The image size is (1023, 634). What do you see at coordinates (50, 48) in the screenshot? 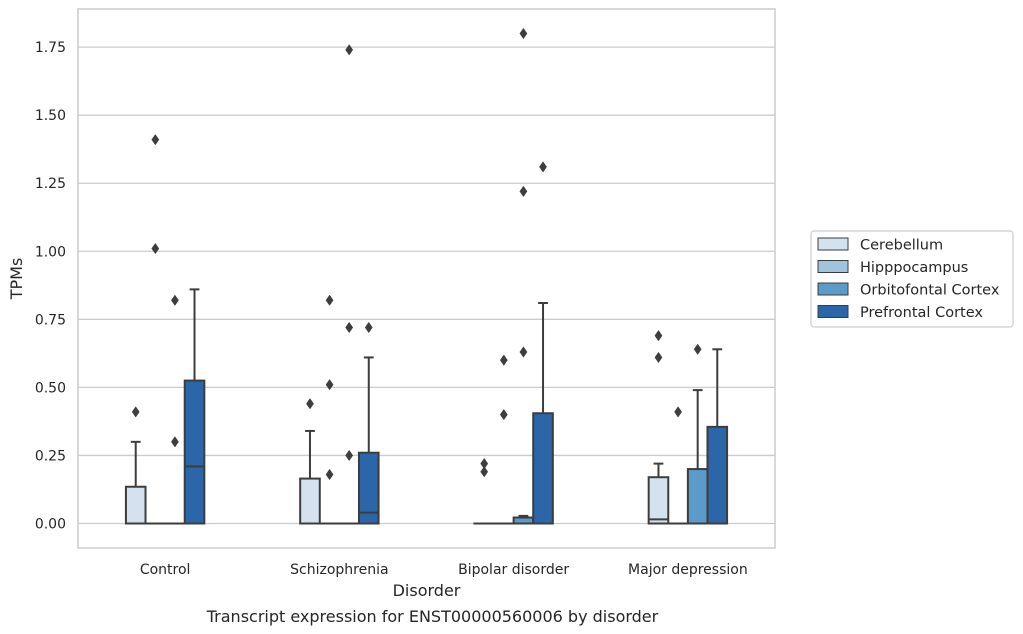
I see `y-tick-label: 1.75` at bounding box center [50, 48].